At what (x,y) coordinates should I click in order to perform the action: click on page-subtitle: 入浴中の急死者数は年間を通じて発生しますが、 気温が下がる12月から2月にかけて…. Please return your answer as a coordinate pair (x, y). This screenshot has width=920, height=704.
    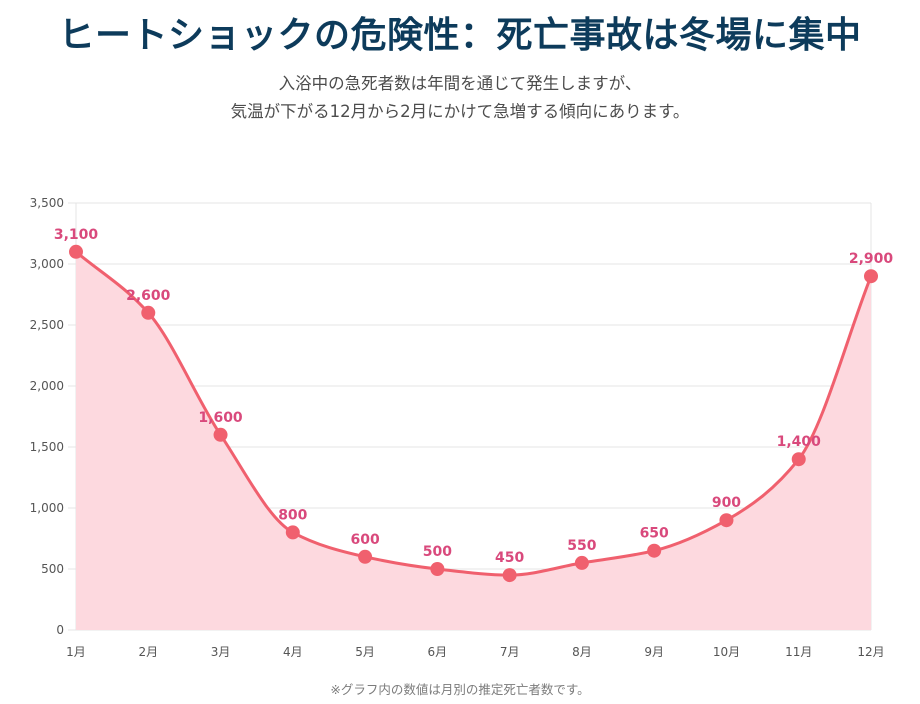
    Looking at the image, I should click on (460, 98).